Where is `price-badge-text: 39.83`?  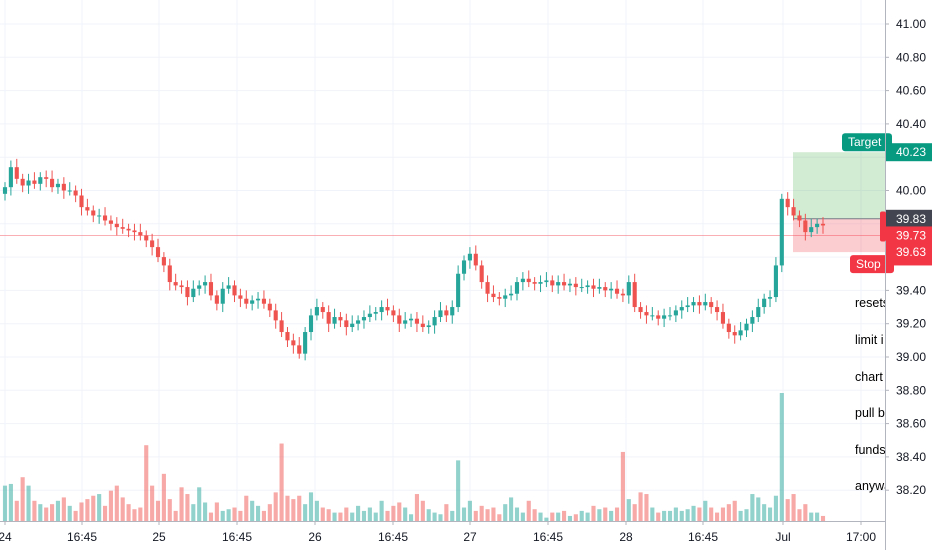 price-badge-text: 39.83 is located at coordinates (911, 219).